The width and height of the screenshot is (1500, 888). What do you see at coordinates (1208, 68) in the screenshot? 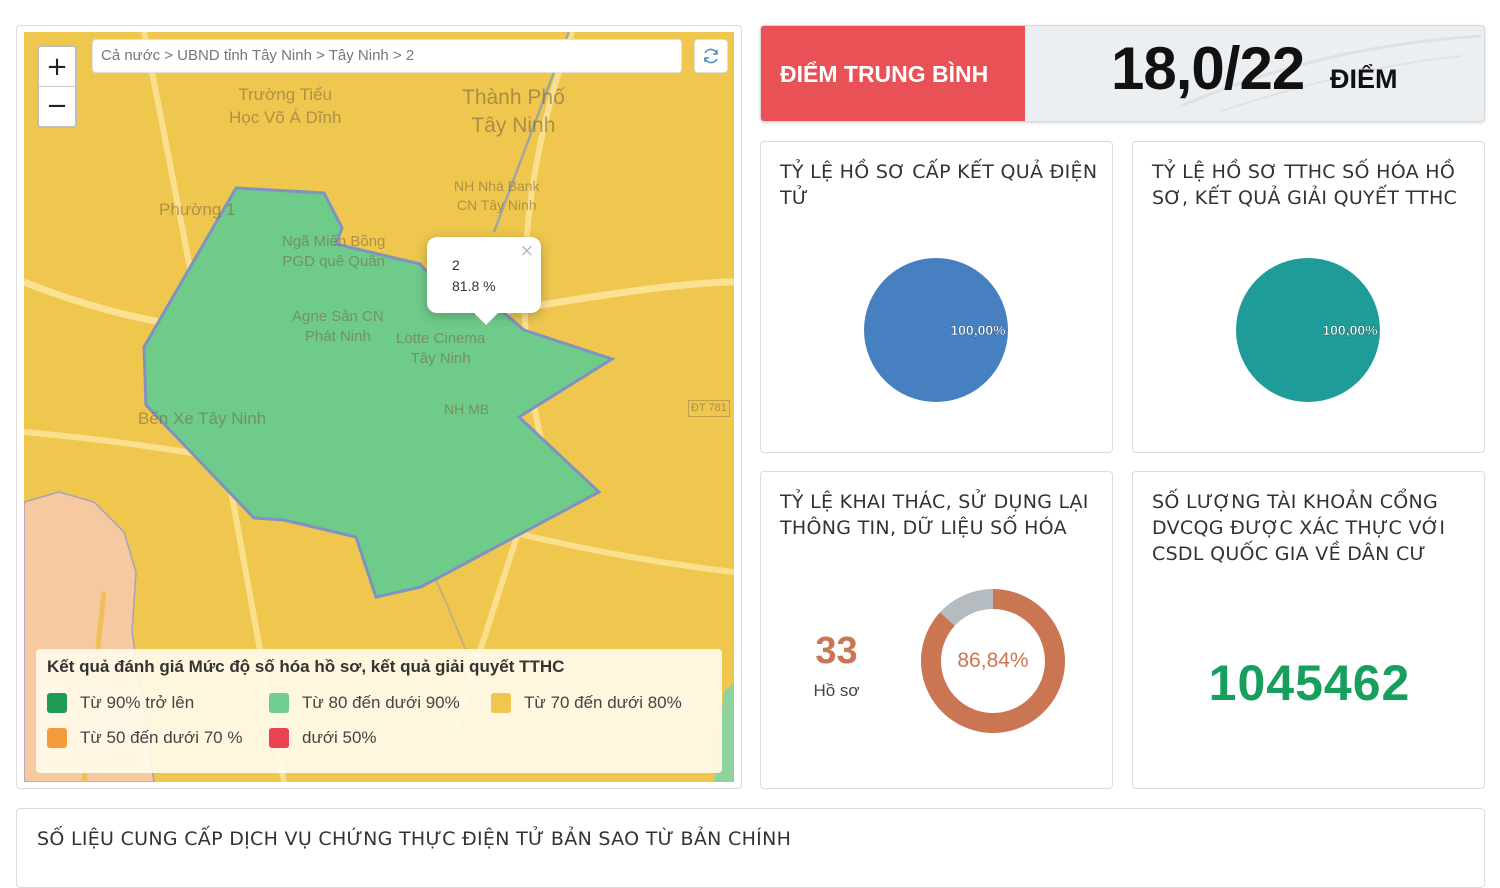
I see `score-value: 18,0/22` at bounding box center [1208, 68].